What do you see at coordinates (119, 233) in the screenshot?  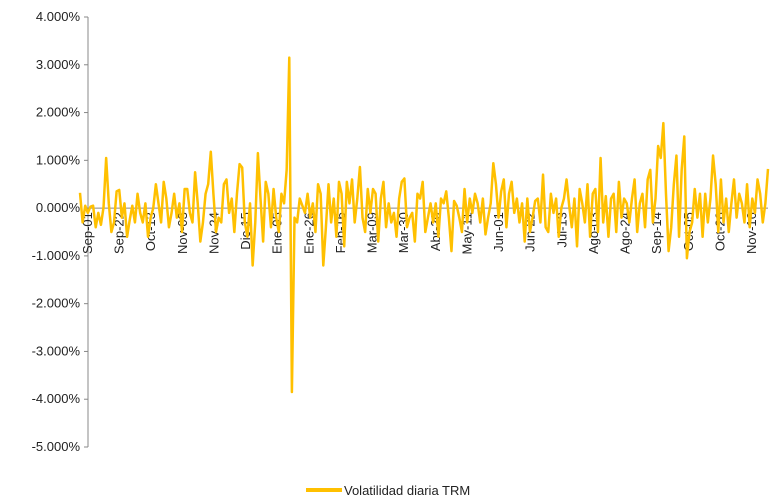 I see `x-tick-label: Sep-22` at bounding box center [119, 233].